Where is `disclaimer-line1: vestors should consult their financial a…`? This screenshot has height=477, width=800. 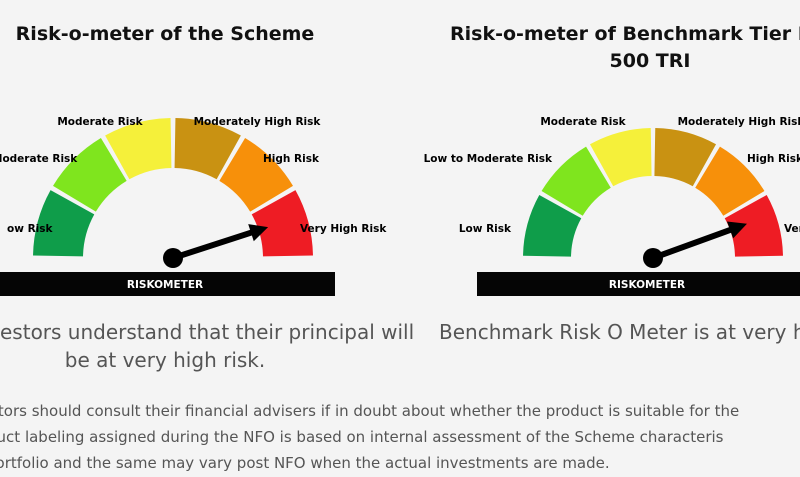
disclaimer-line1: vestors should consult their financial a… is located at coordinates (370, 411).